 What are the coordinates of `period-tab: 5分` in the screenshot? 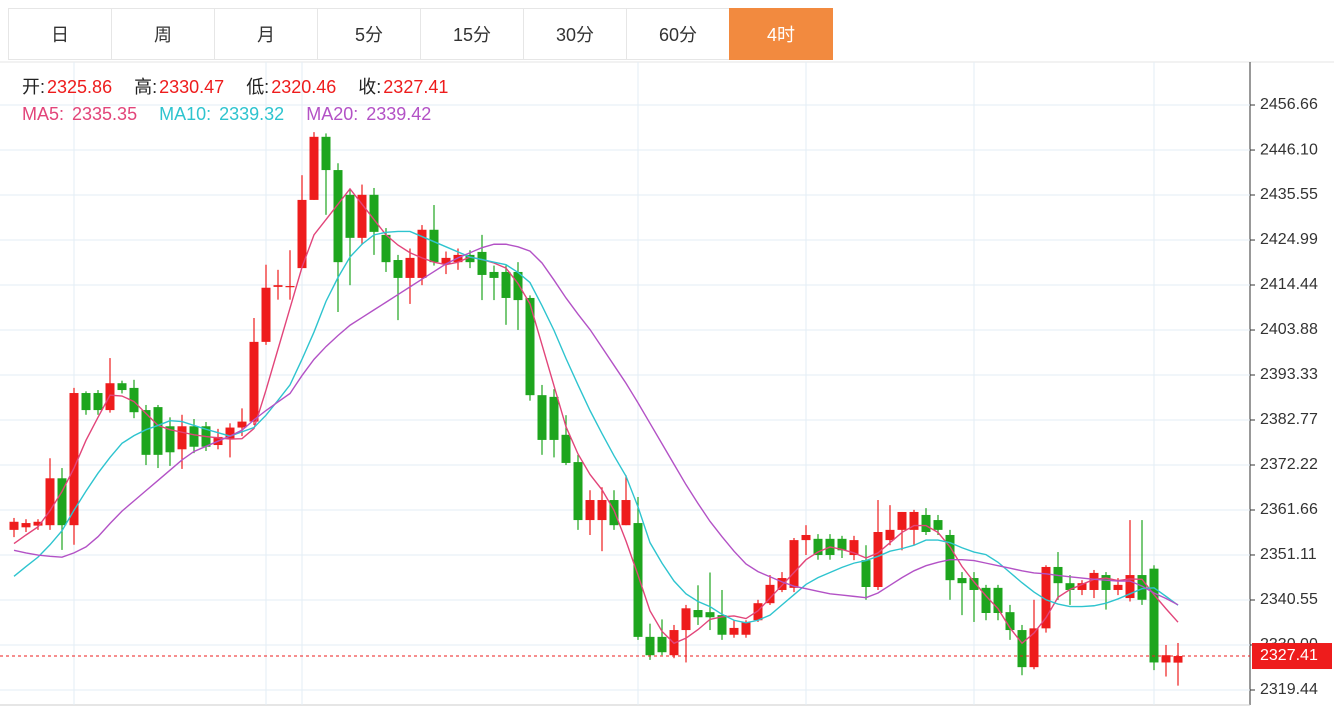 It's located at (369, 34).